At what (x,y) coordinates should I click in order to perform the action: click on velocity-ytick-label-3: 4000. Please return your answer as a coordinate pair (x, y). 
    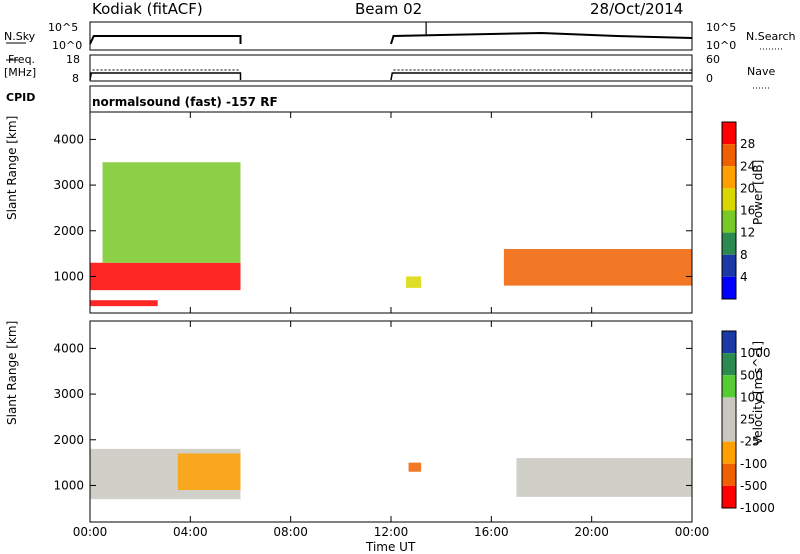
    Looking at the image, I should click on (68, 348).